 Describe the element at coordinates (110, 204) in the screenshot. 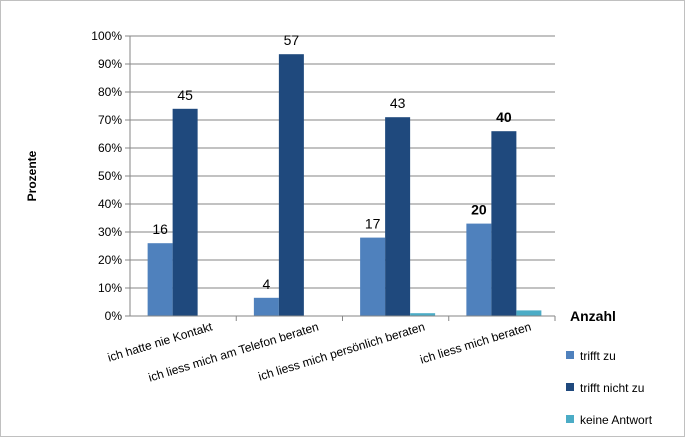

I see `y-tick-label: 40%` at that location.